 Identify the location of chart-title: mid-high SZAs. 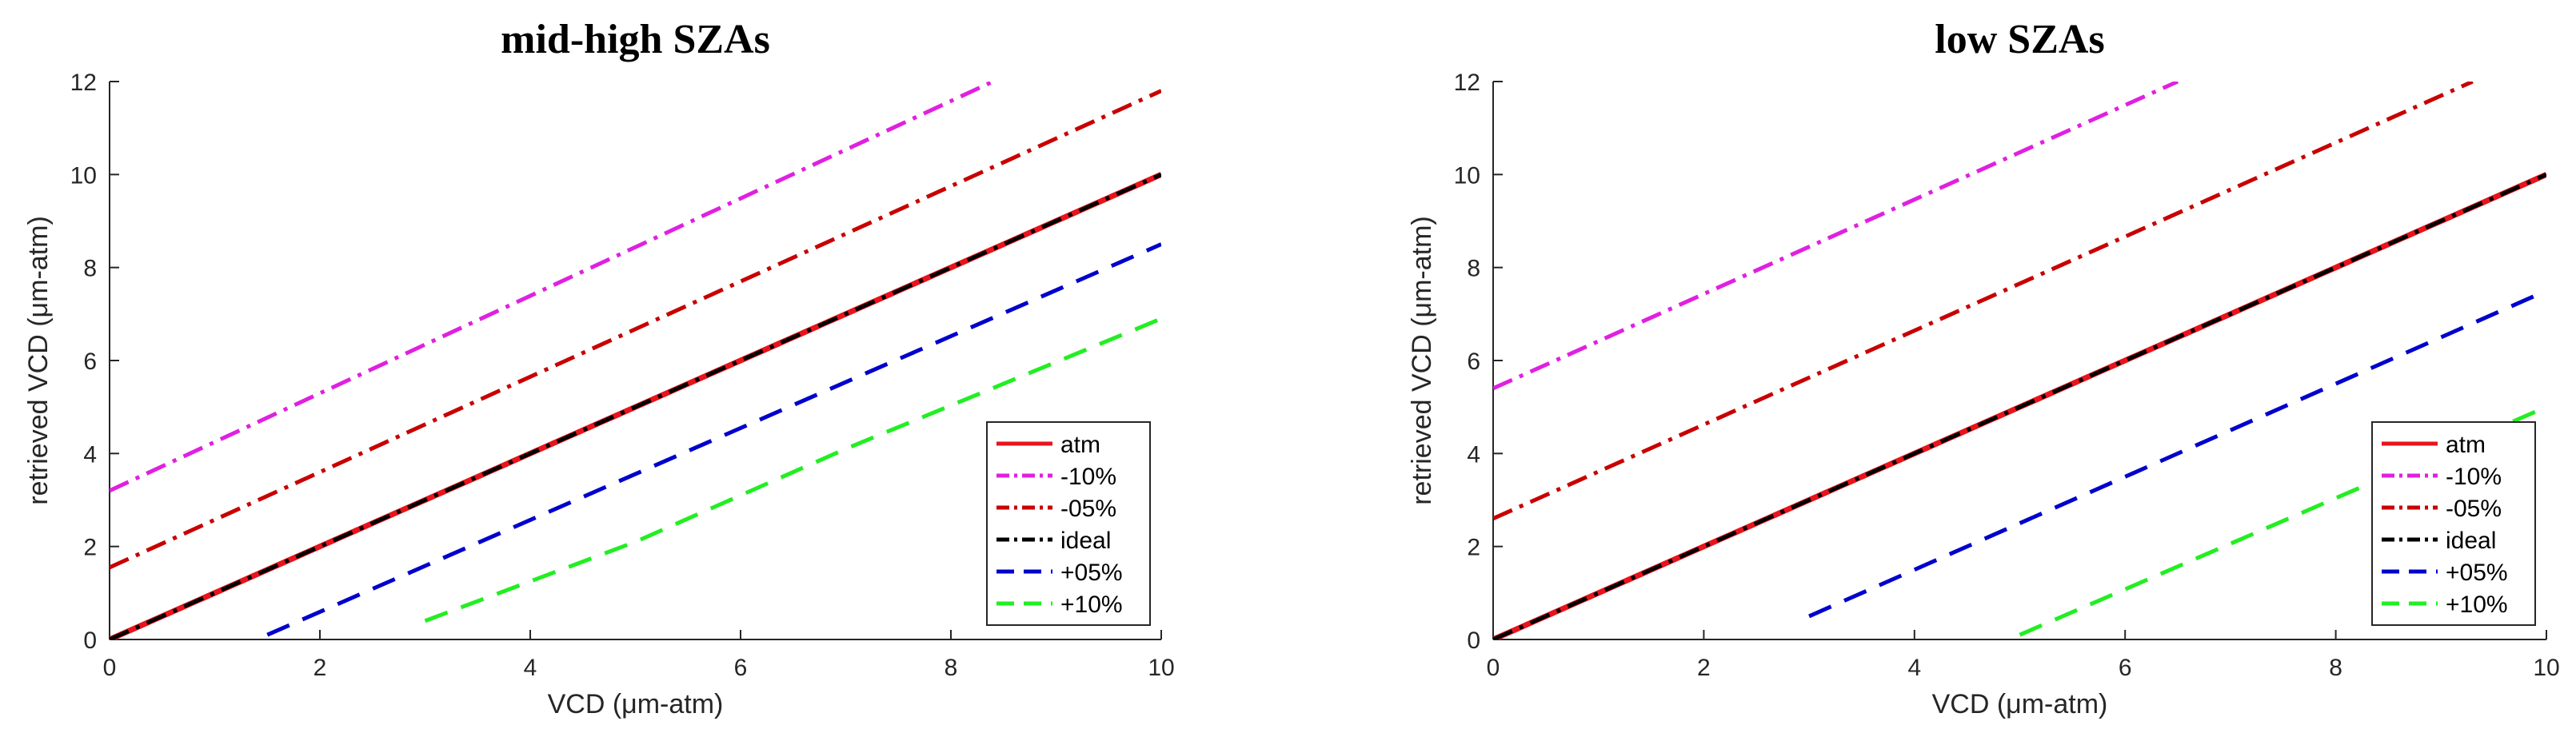
(635, 39).